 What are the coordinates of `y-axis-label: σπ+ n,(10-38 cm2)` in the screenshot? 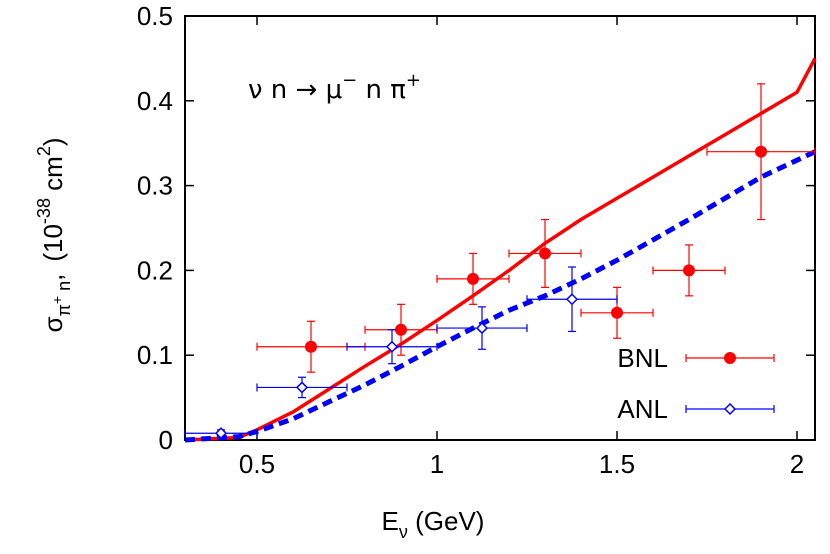 It's located at (54, 234).